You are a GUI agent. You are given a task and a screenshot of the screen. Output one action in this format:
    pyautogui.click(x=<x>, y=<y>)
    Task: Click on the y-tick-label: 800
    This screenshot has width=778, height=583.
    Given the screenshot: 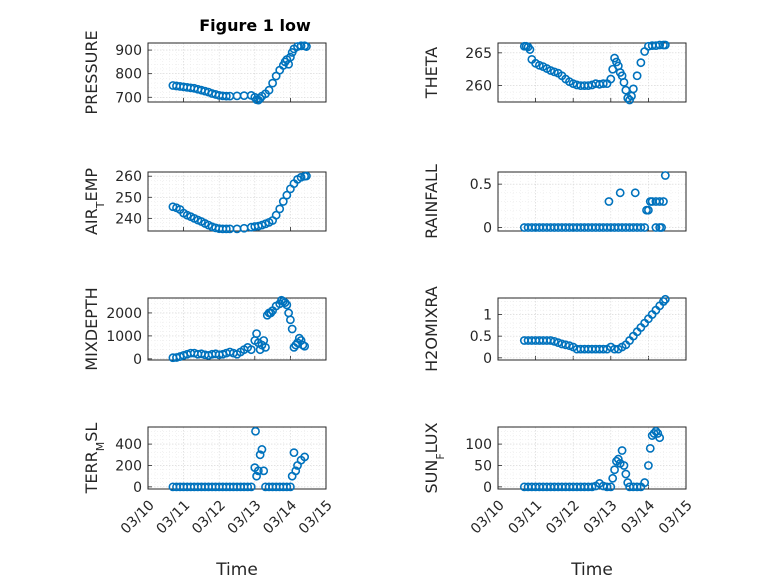 What is the action you would take?
    pyautogui.click(x=128, y=75)
    